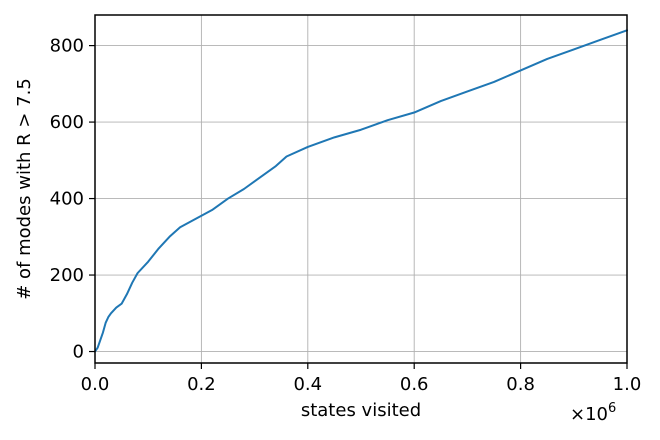 The width and height of the screenshot is (660, 440). What do you see at coordinates (67, 275) in the screenshot?
I see `y-tick-label: 200` at bounding box center [67, 275].